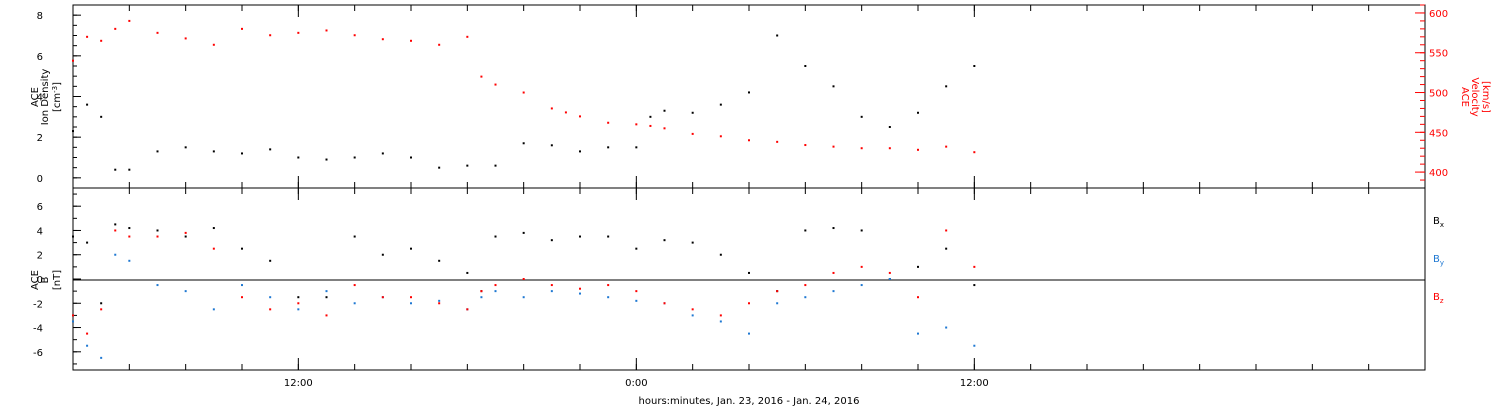  Describe the element at coordinates (1474, 96) in the screenshot. I see `velocity-label-line2: Velocity` at that location.